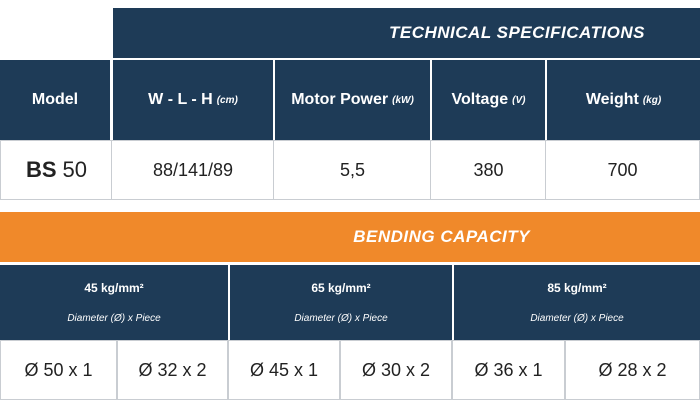 This screenshot has width=700, height=408. I want to click on section-title: TECHNICAL SPECIFICATIONS, so click(406, 33).